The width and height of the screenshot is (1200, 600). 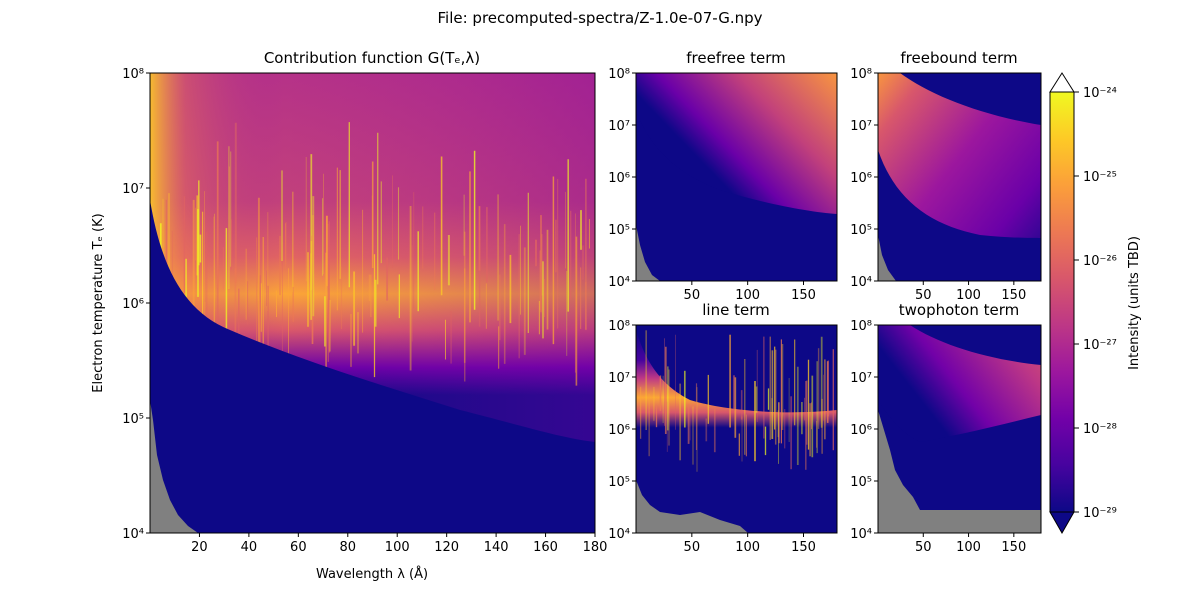 What do you see at coordinates (648, 253) in the screenshot?
I see `freefree-missing-data` at bounding box center [648, 253].